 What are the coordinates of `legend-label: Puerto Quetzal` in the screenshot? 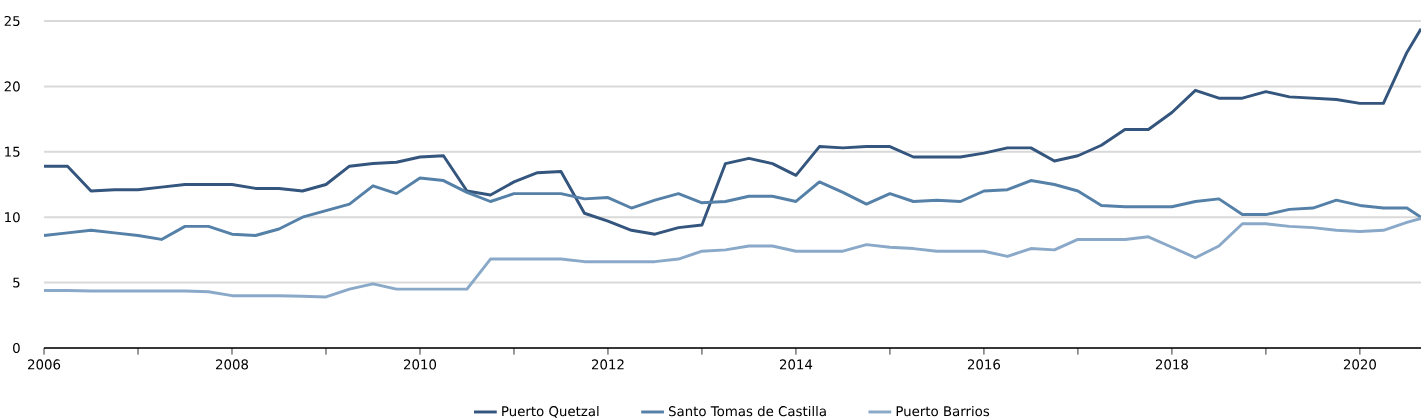 It's located at (550, 411).